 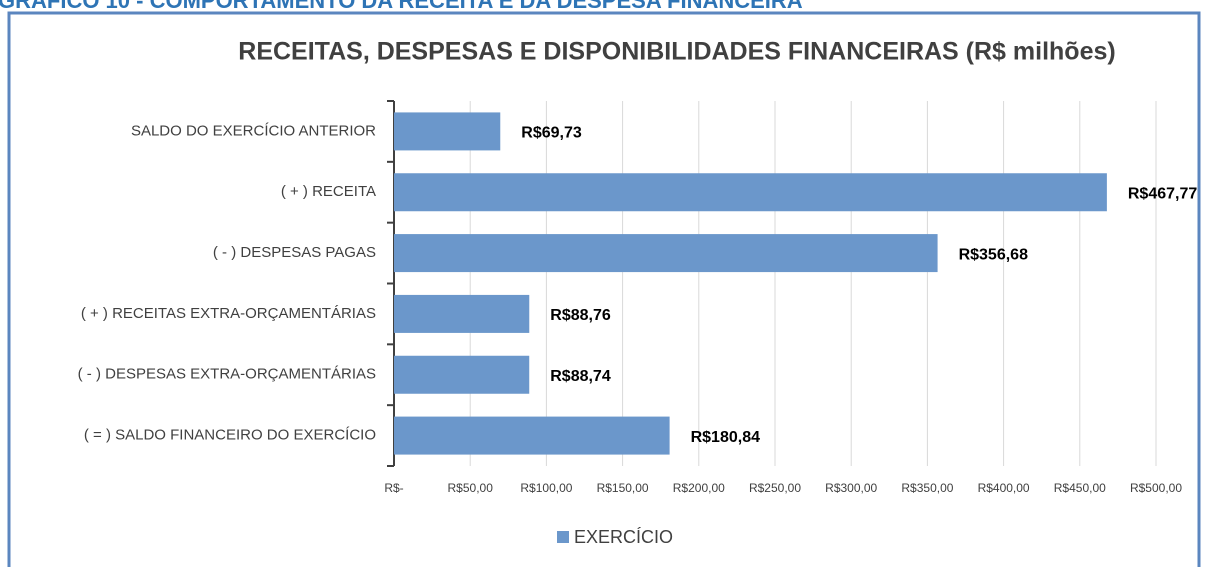 I want to click on value-label: R$180,84, so click(x=725, y=437).